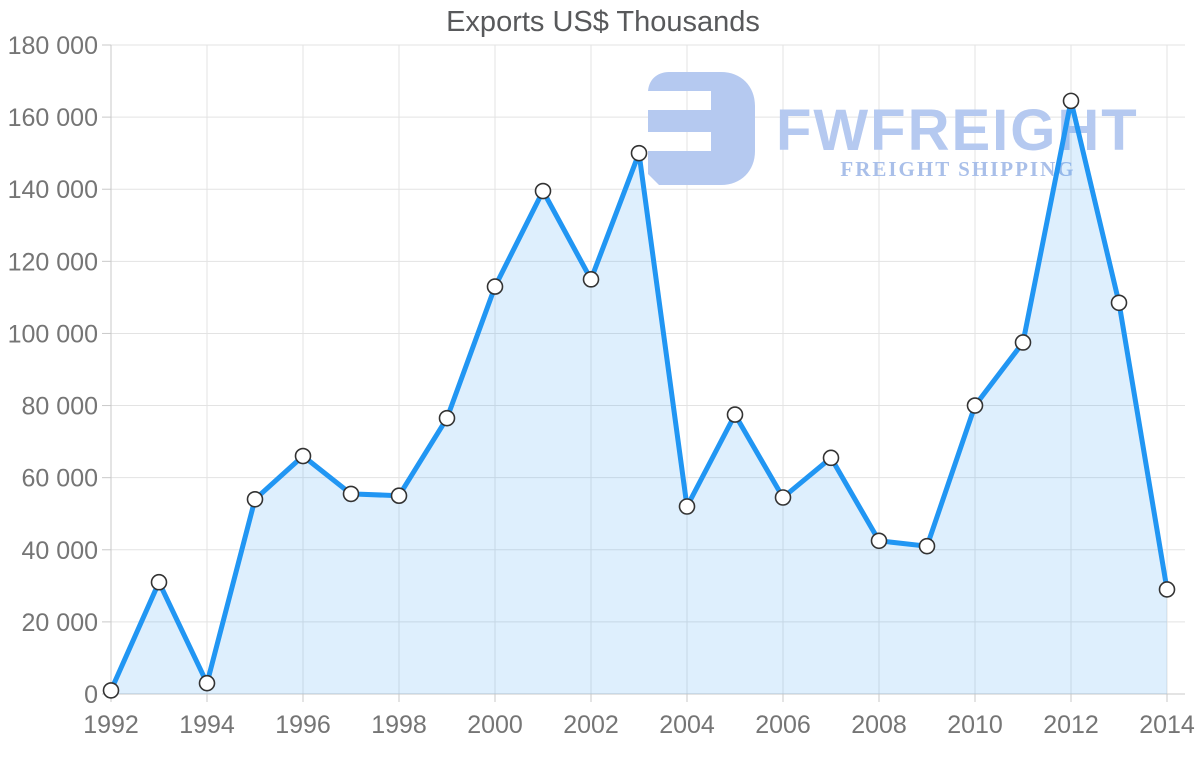  What do you see at coordinates (783, 497) in the screenshot?
I see `data-point-2006` at bounding box center [783, 497].